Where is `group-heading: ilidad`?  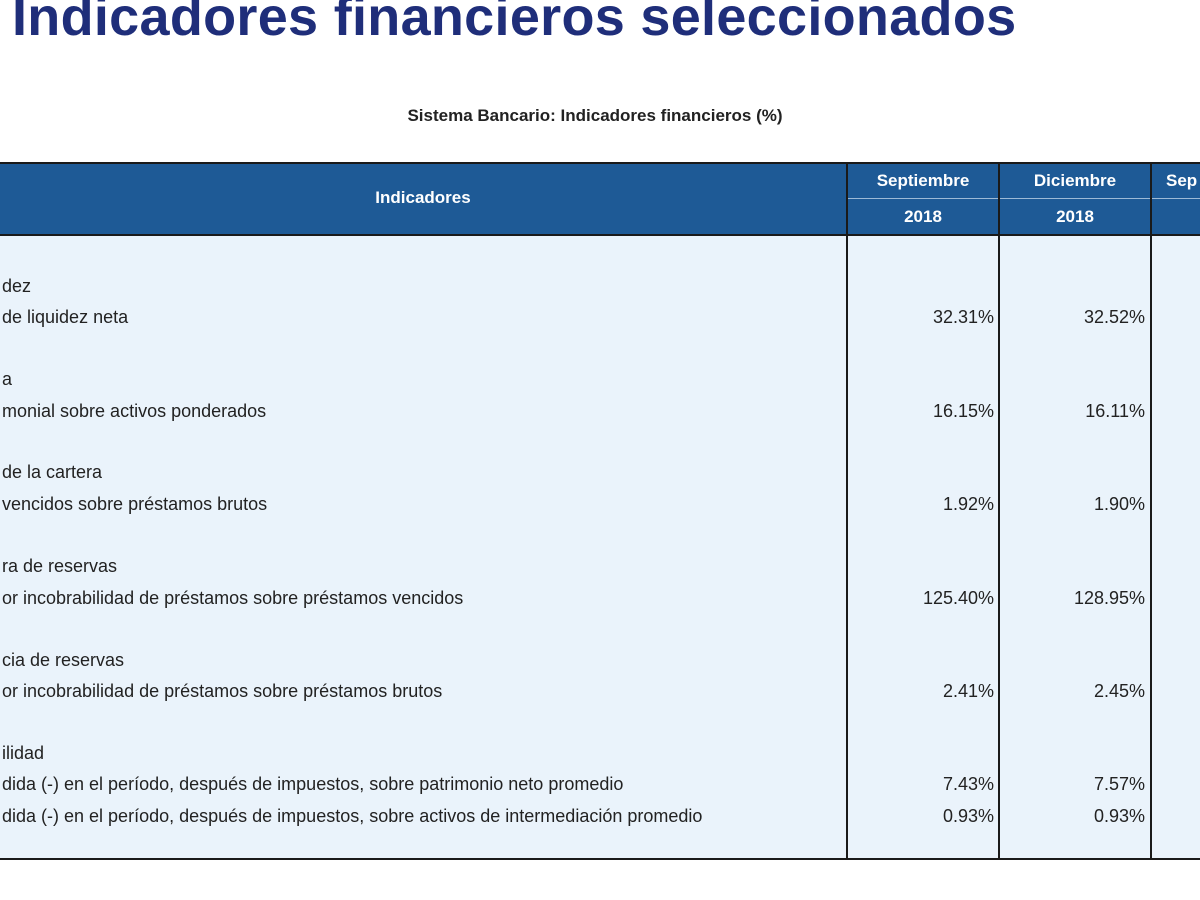 group-heading: ilidad is located at coordinates (23, 753).